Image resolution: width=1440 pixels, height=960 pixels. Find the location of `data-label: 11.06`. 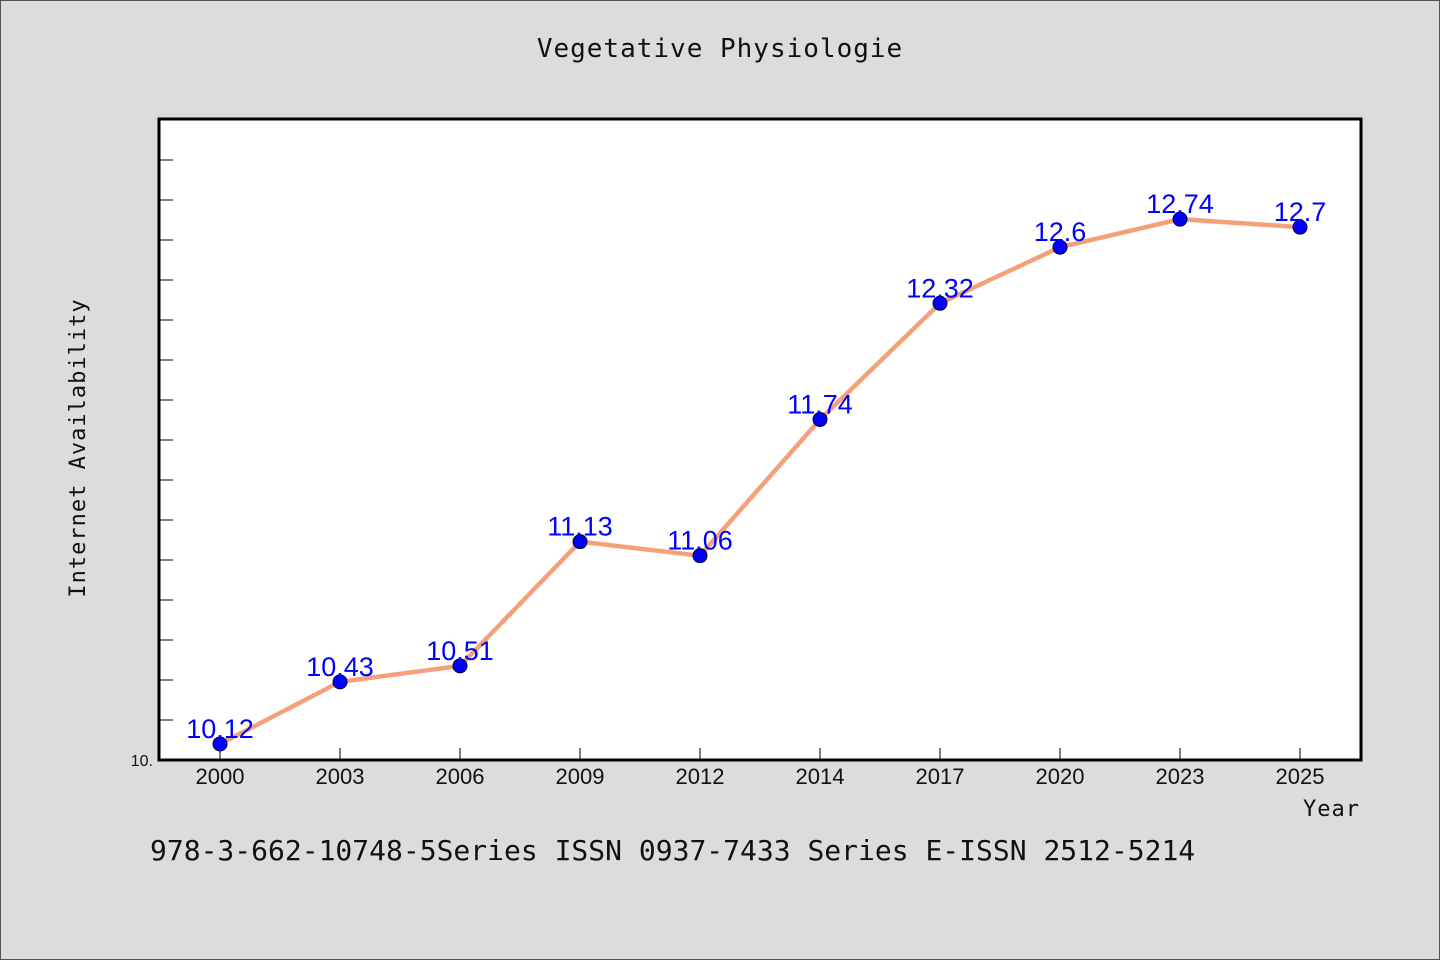

data-label: 11.06 is located at coordinates (700, 541).